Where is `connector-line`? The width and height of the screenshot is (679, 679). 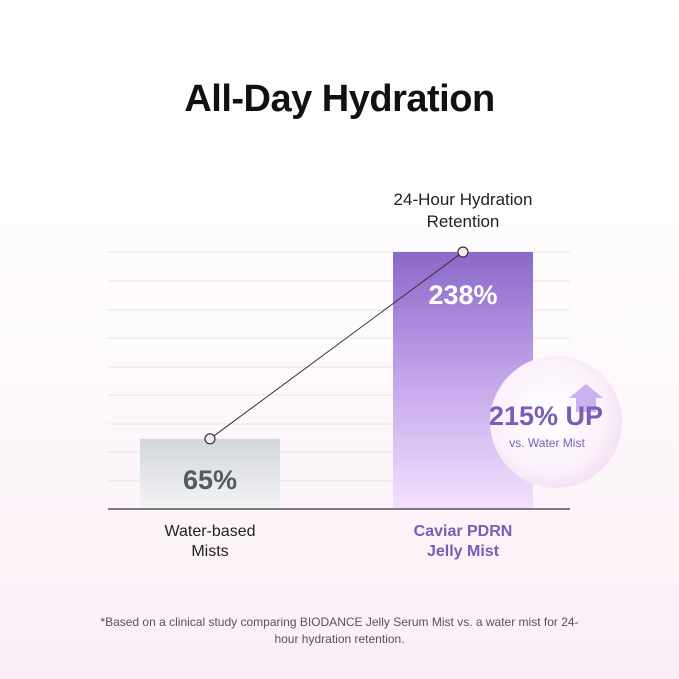
connector-line is located at coordinates (336, 345).